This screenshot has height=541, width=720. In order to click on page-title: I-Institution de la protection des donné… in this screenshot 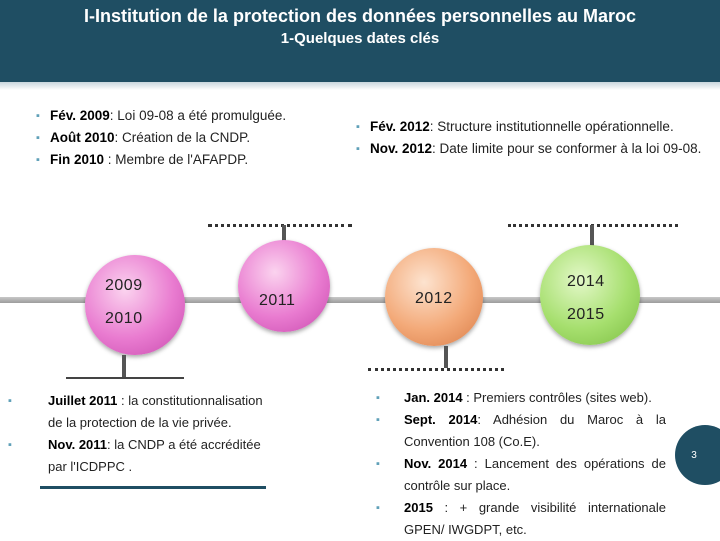, I will do `click(360, 16)`.